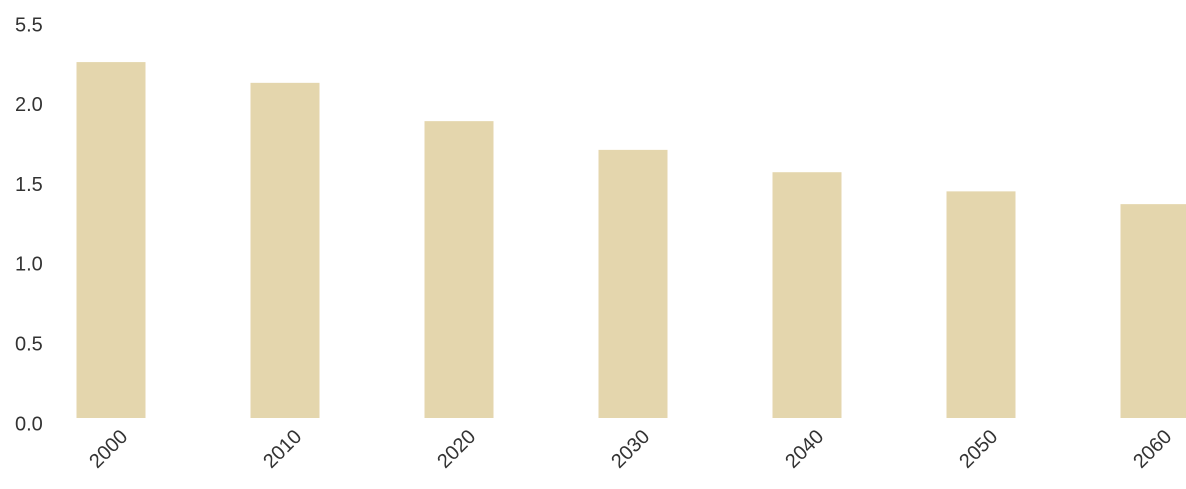 The image size is (1186, 489). Describe the element at coordinates (1152, 449) in the screenshot. I see `x-tick-label: 2060` at that location.